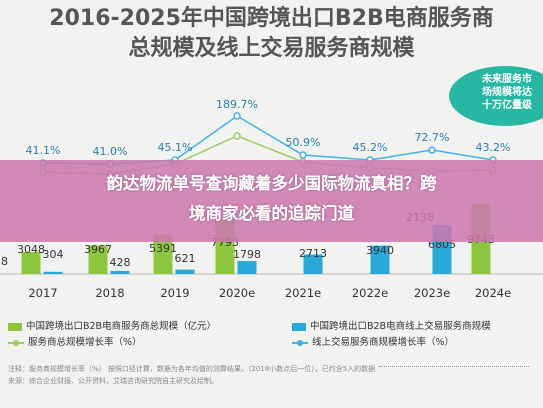 This screenshot has height=408, width=543. What do you see at coordinates (110, 151) in the screenshot?
I see `growth-label-online: 41.0%` at bounding box center [110, 151].